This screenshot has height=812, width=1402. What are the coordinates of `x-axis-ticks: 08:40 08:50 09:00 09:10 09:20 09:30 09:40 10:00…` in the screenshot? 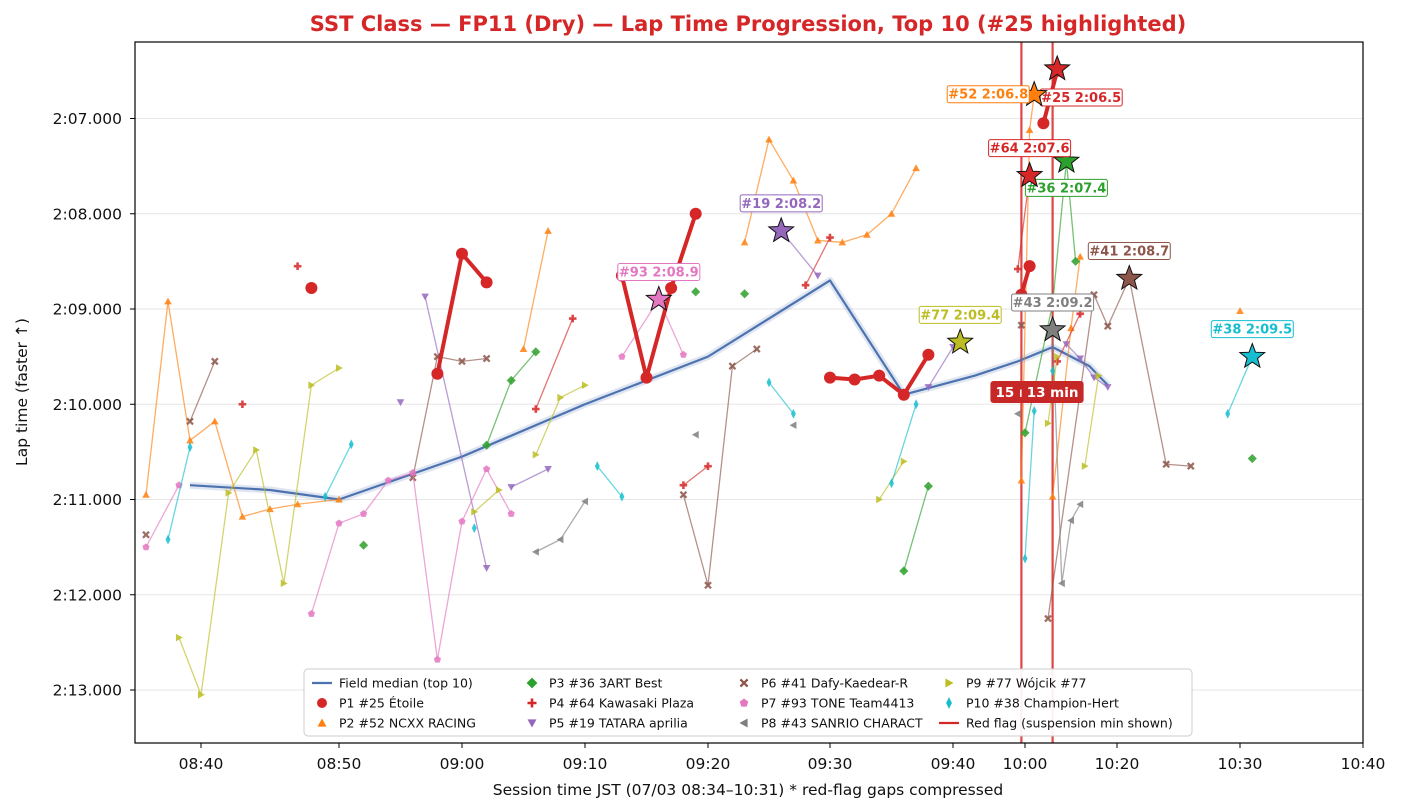 It's located at (782, 758).